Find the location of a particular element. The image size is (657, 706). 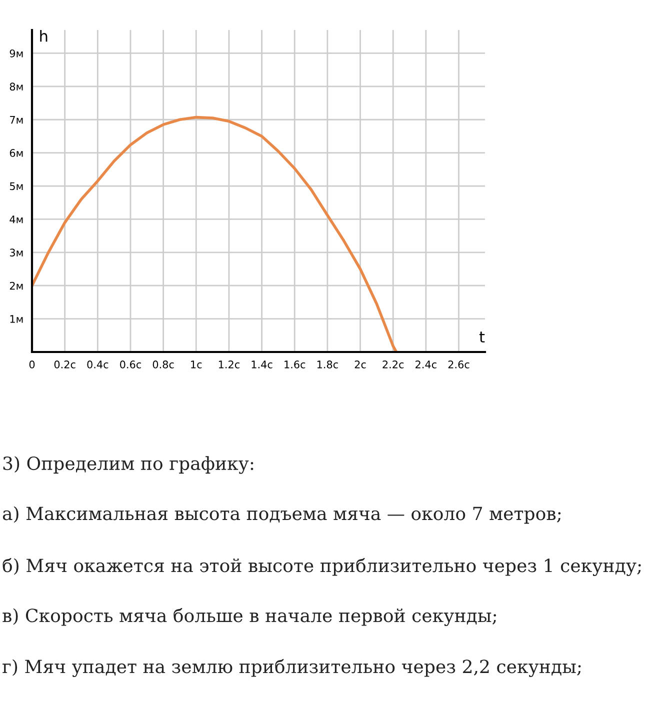

x-tick-label: 1.2с is located at coordinates (229, 364).